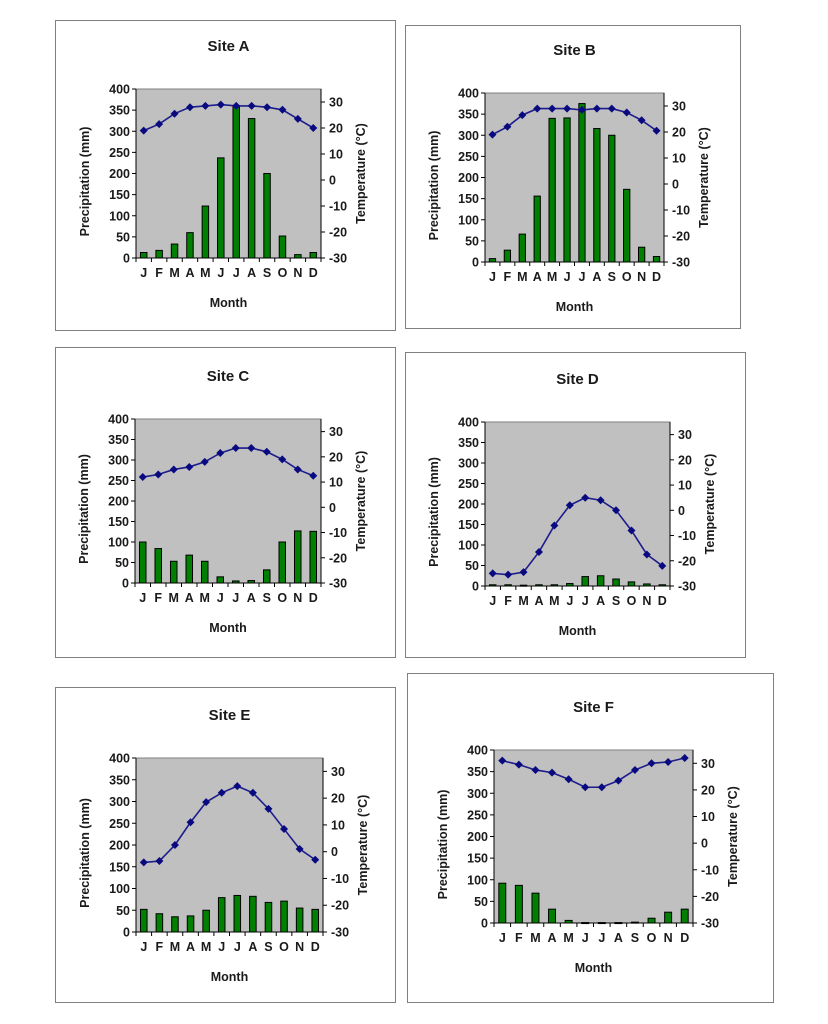 The width and height of the screenshot is (828, 1024). Describe the element at coordinates (687, 587) in the screenshot. I see `y2-tick-label: -30` at that location.